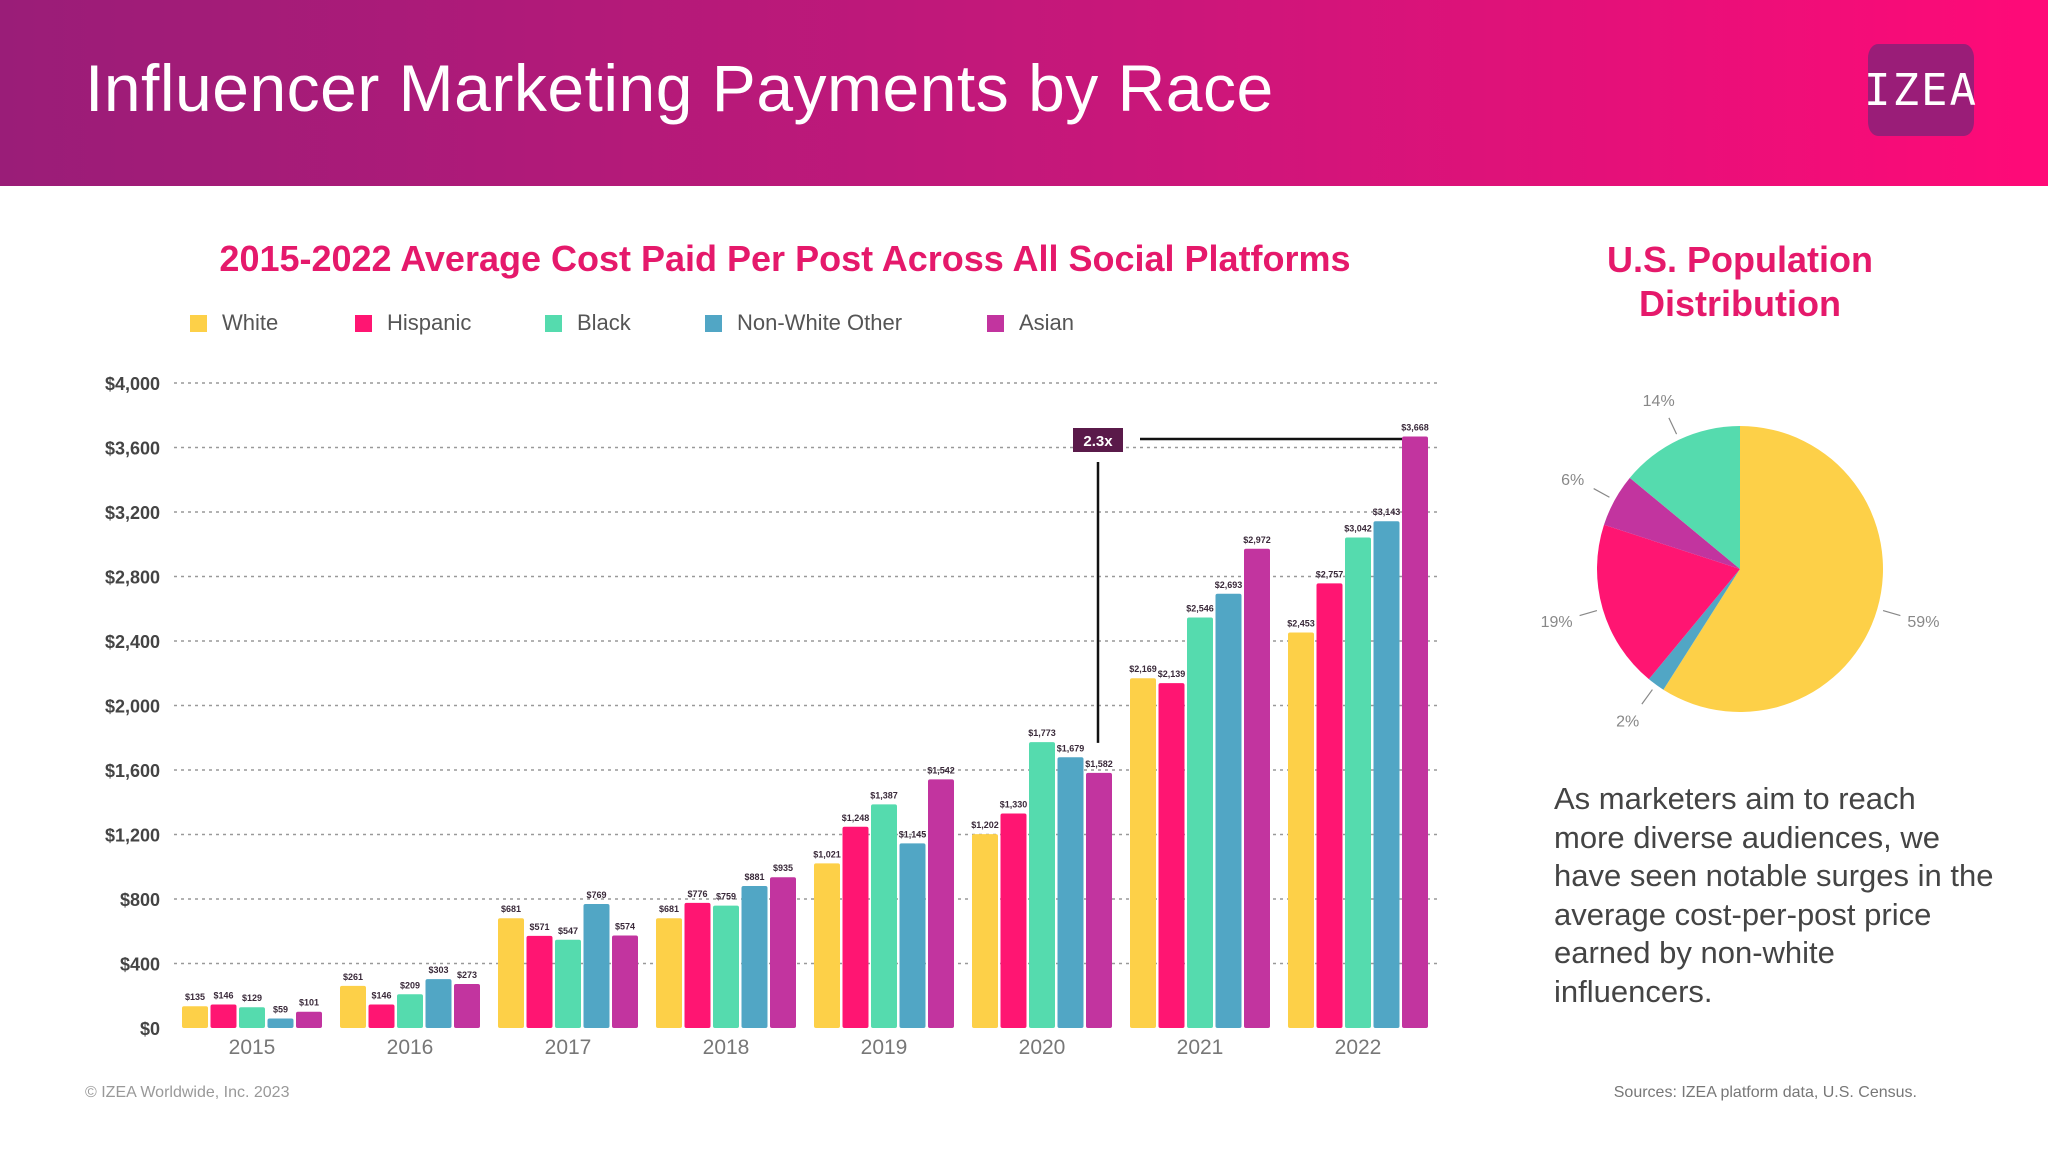 This screenshot has width=2048, height=1152. I want to click on data-label: $3,143, so click(1387, 512).